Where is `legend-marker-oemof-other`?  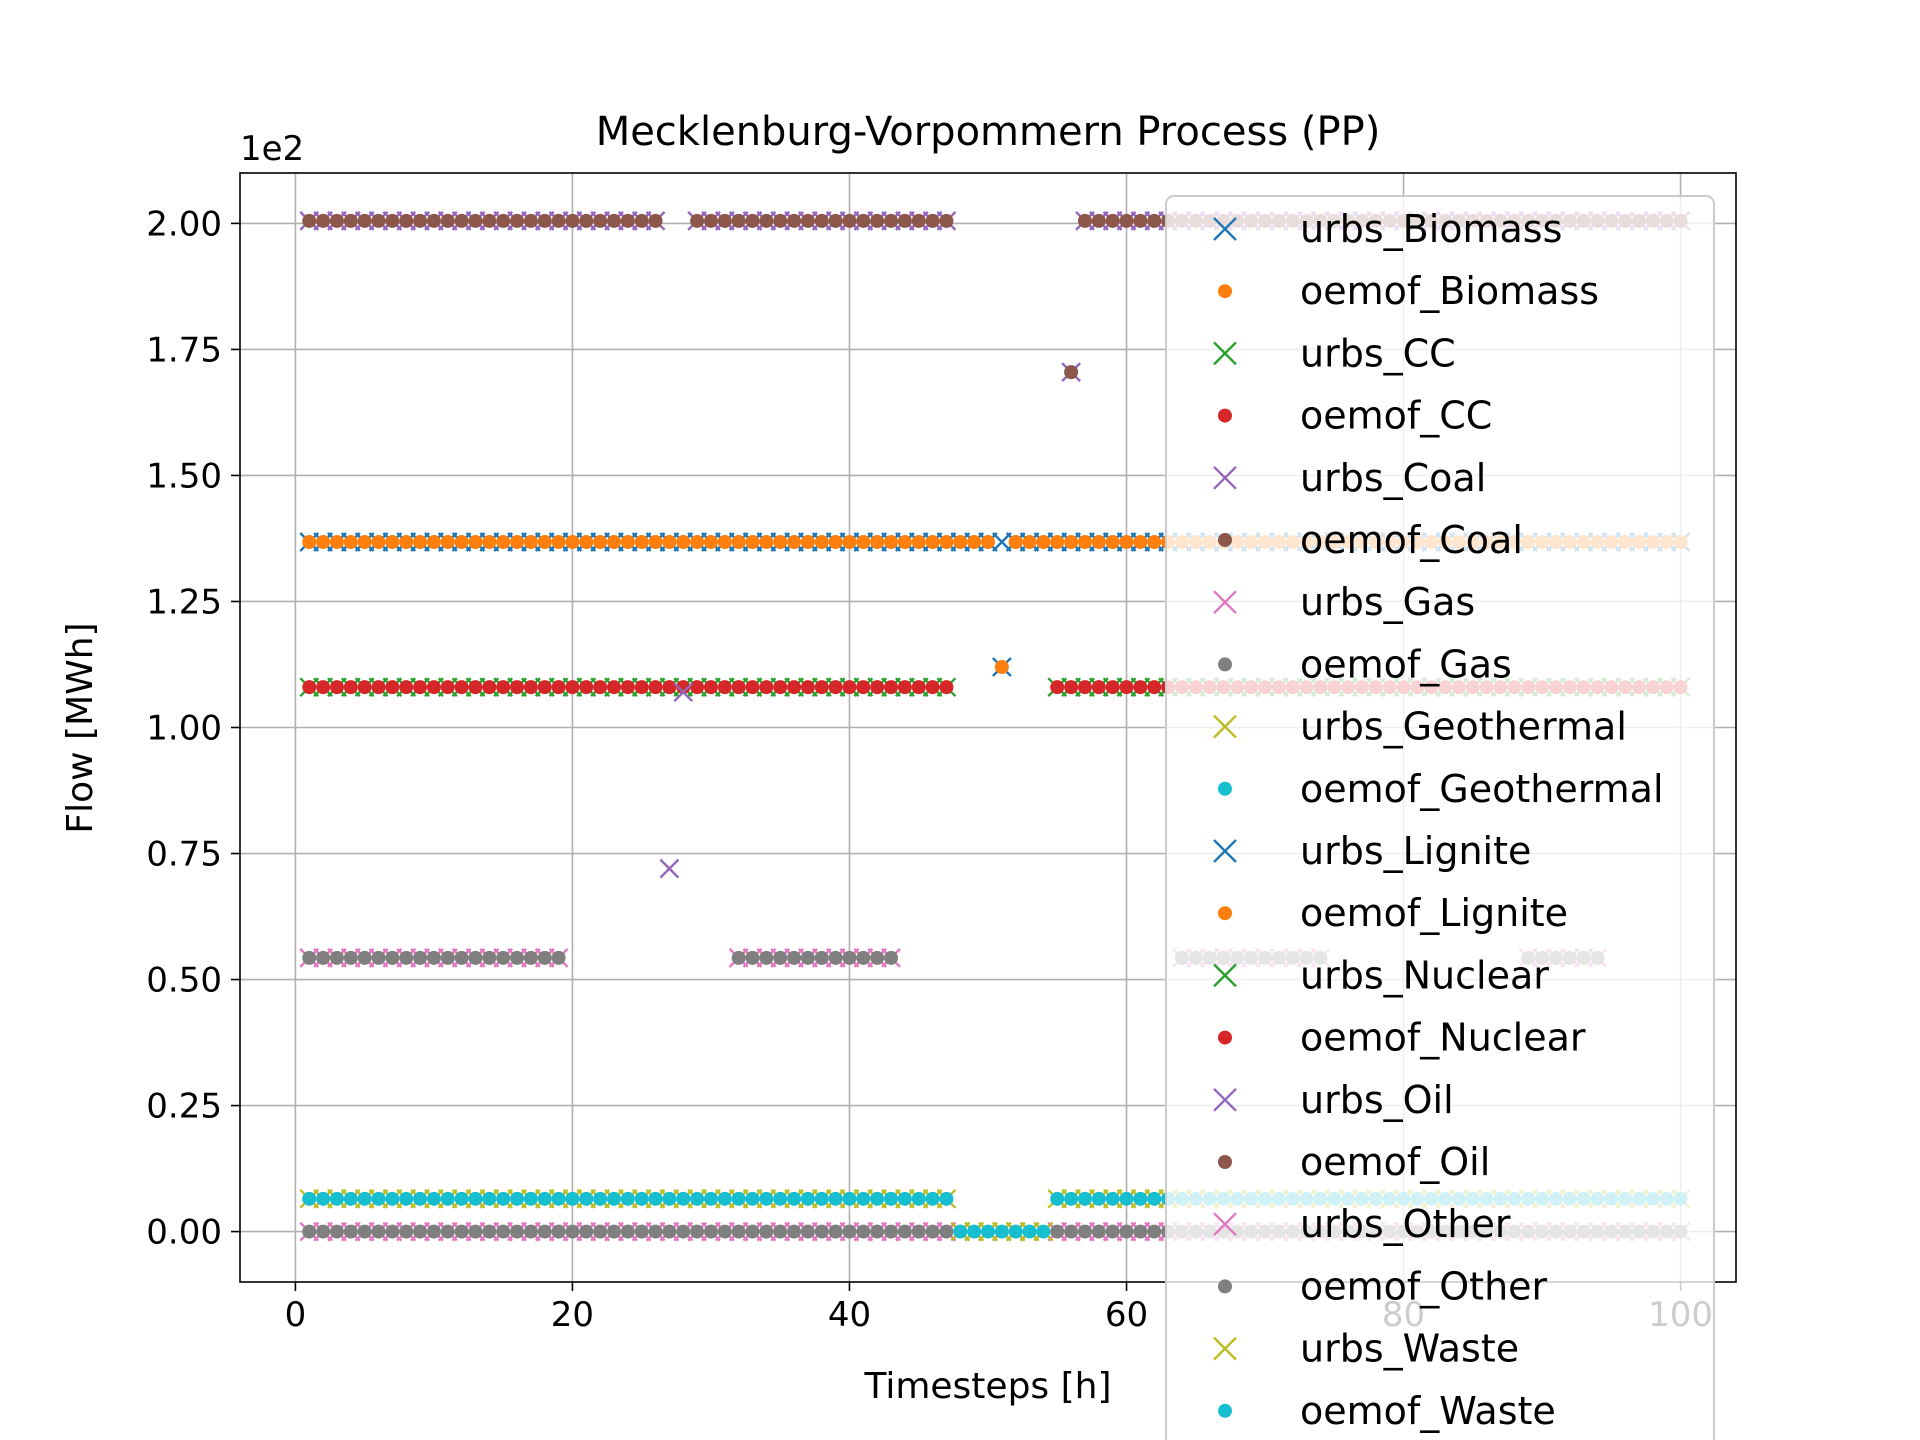 legend-marker-oemof-other is located at coordinates (1225, 1286).